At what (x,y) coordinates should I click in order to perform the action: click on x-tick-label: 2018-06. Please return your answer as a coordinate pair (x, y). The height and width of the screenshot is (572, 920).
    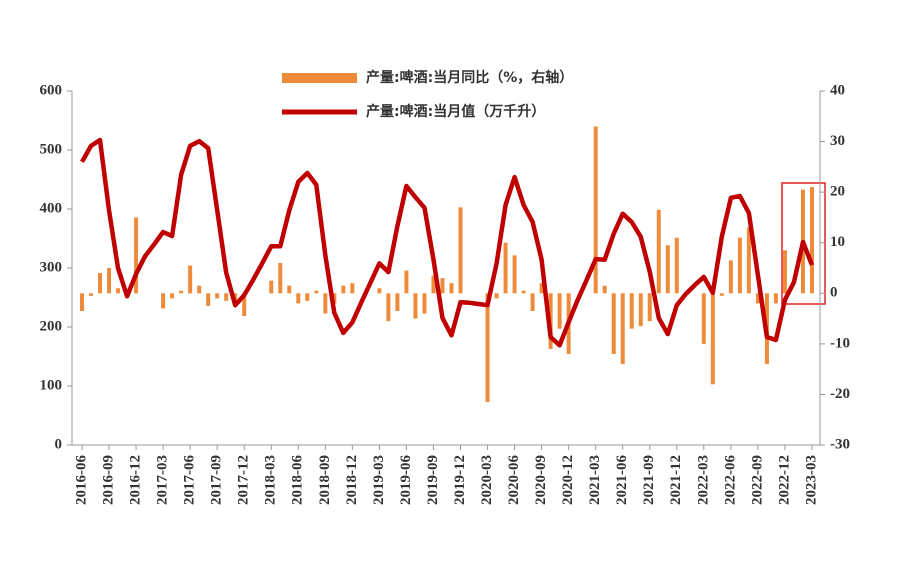
    Looking at the image, I should click on (298, 480).